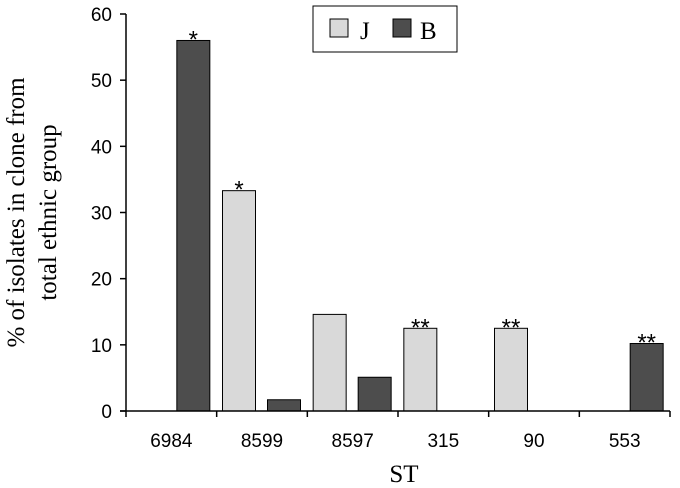 This screenshot has width=680, height=488. What do you see at coordinates (193, 39) in the screenshot?
I see `significance-mark-6984: *` at bounding box center [193, 39].